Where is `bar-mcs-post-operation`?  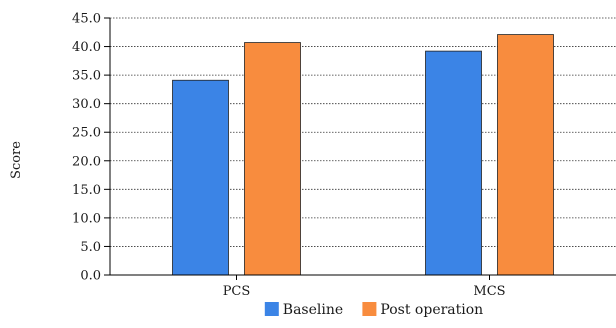
bar-mcs-post-operation is located at coordinates (525, 155).